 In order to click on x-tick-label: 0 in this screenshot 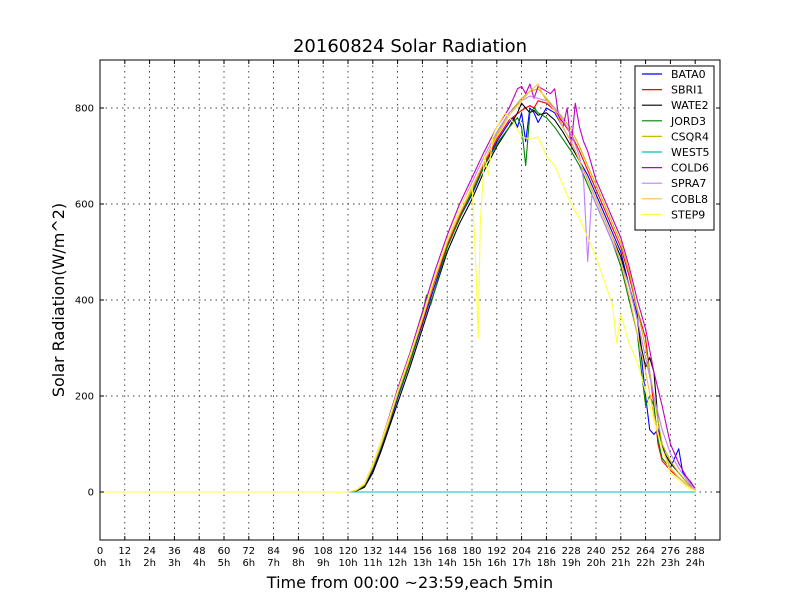, I will do `click(100, 551)`.